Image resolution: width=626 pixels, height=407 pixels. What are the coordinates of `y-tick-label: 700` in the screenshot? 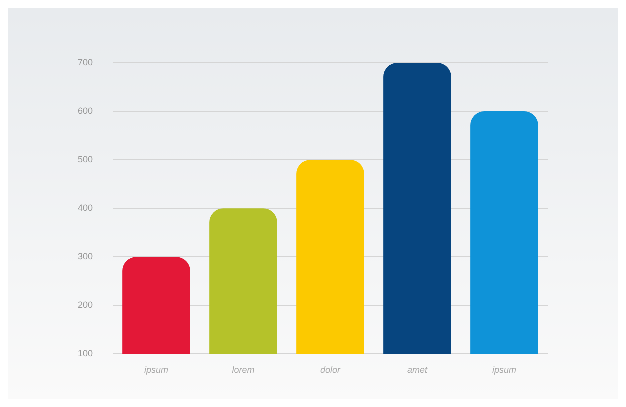 It's located at (86, 62).